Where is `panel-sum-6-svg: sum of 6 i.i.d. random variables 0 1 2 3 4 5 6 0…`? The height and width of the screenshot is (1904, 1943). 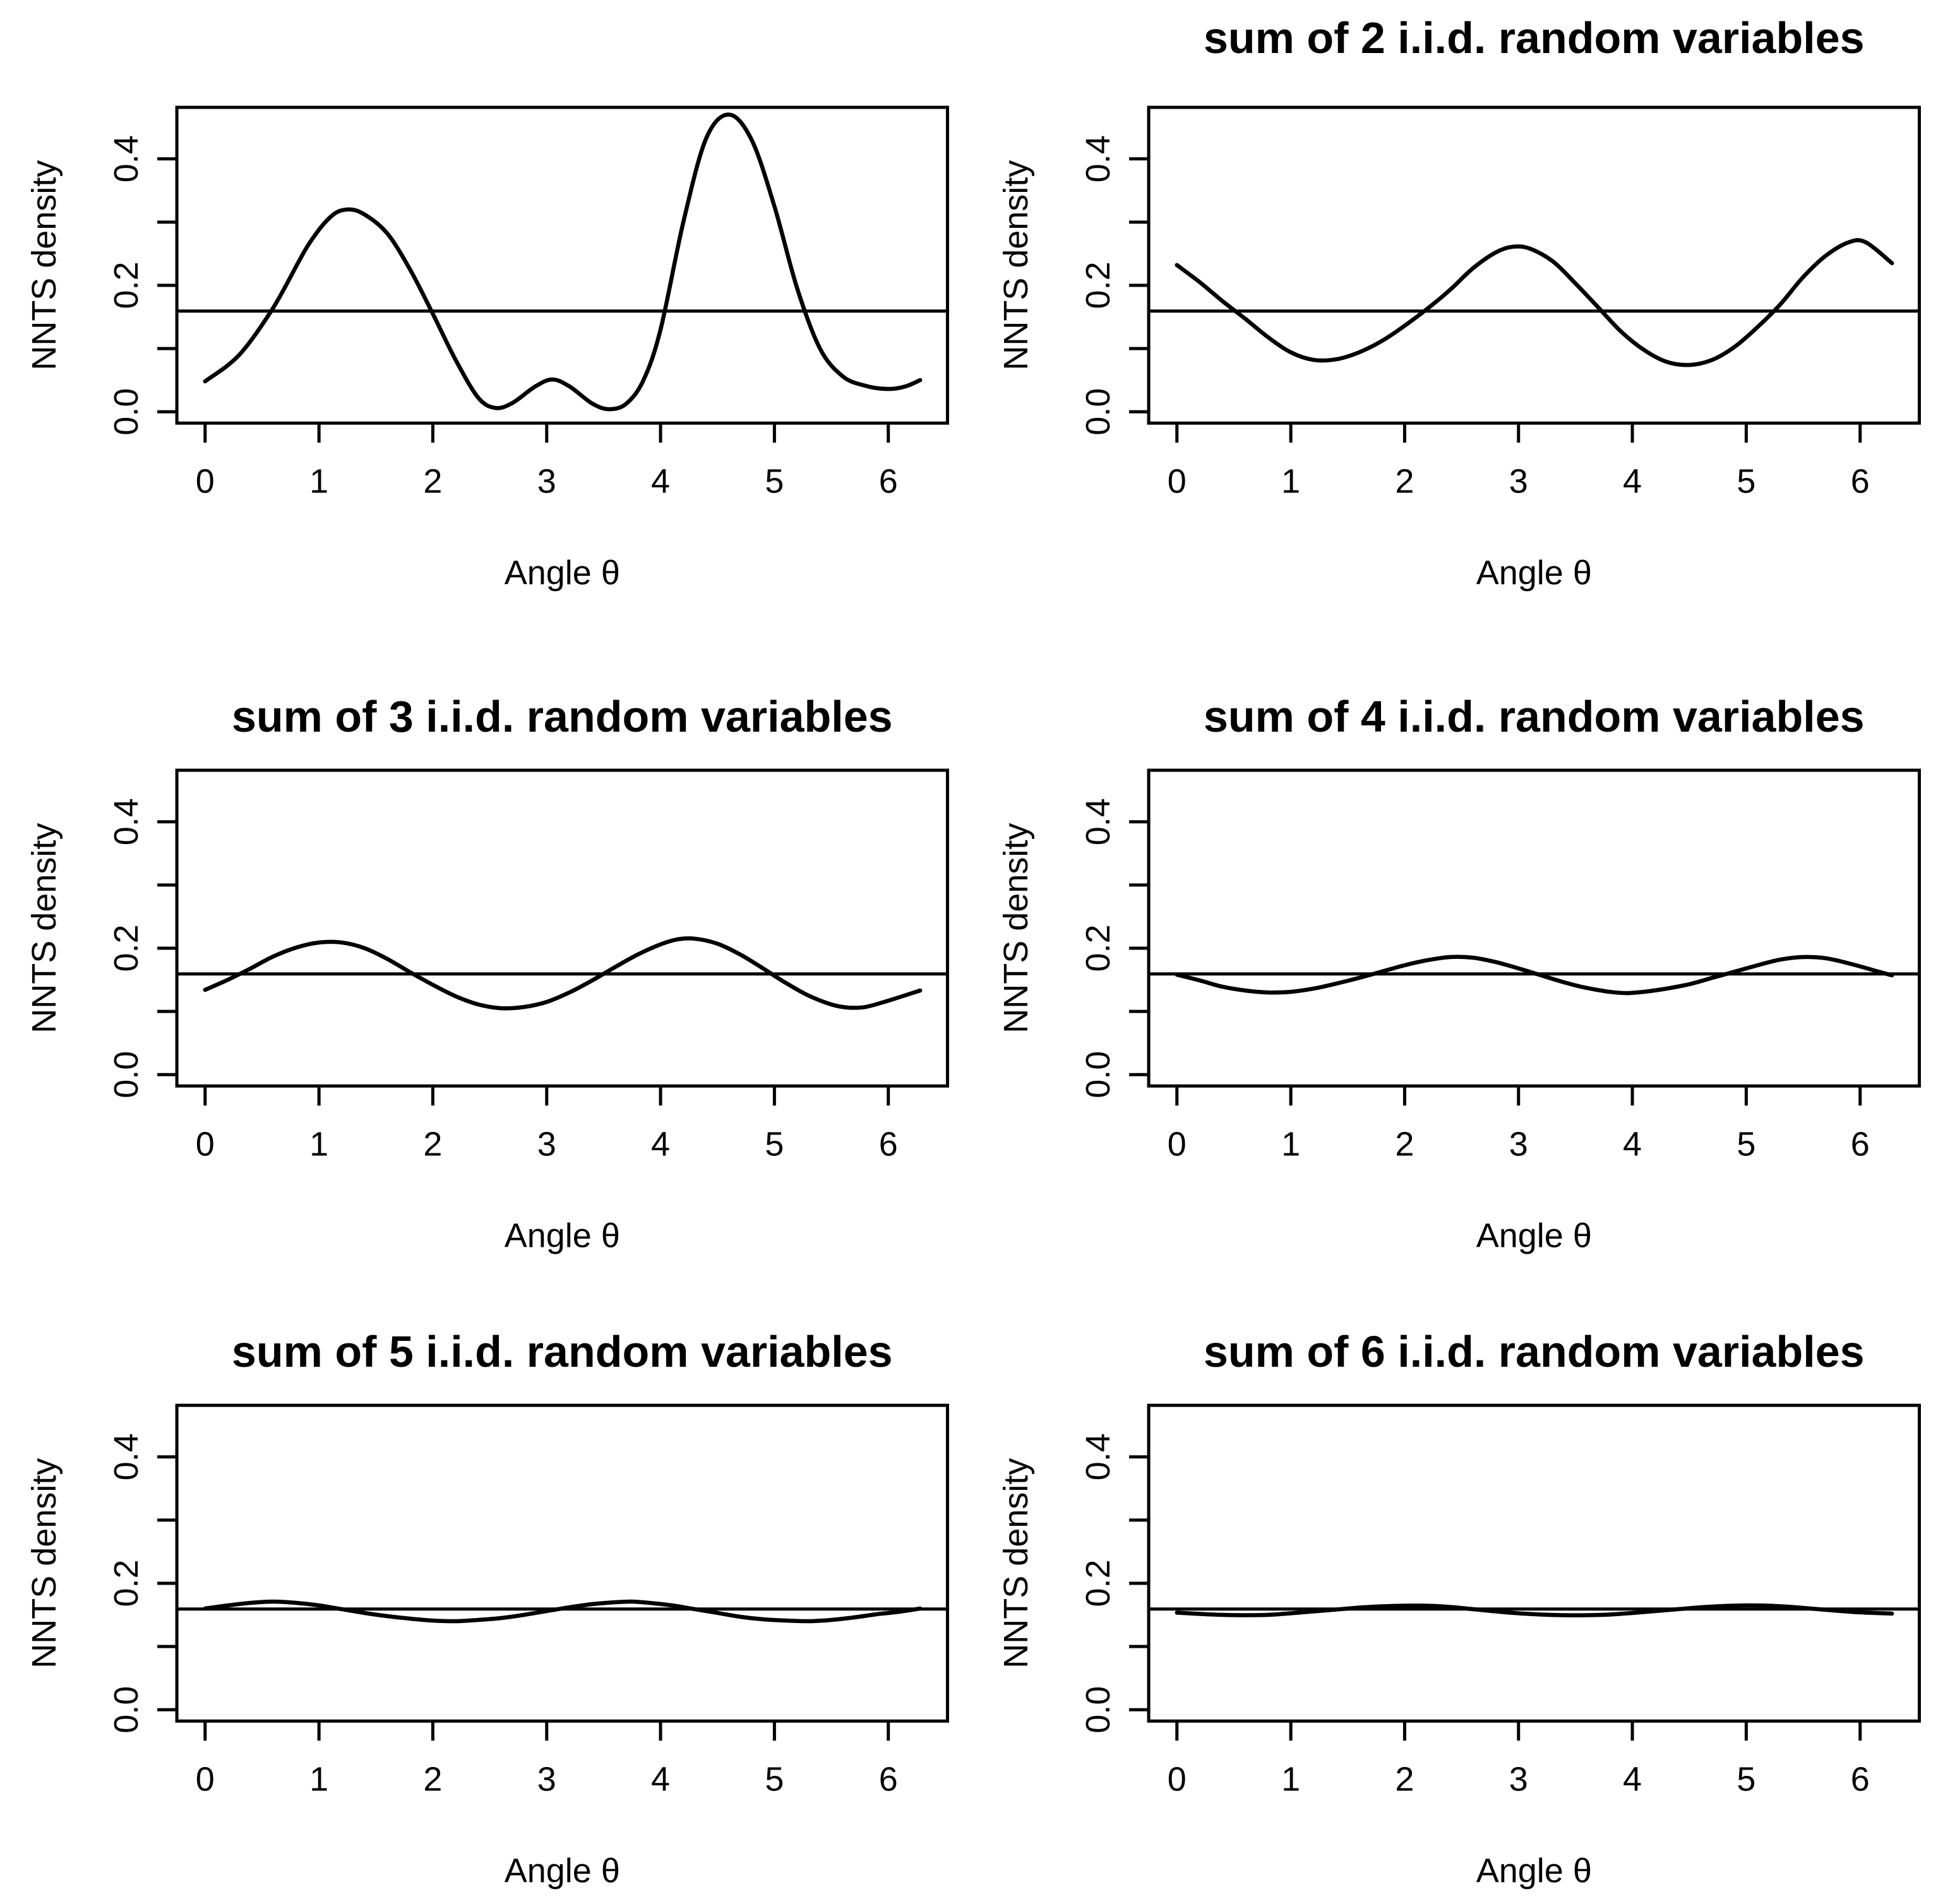
panel-sum-6-svg: sum of 6 i.i.d. random variables 0 1 2 3 4 5 6 0… is located at coordinates (1459, 1608).